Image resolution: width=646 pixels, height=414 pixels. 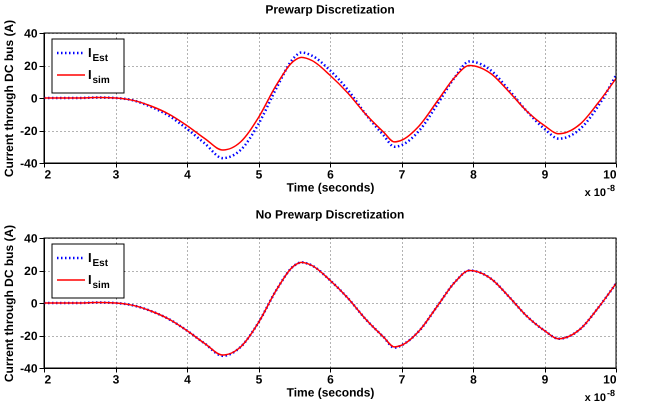 I want to click on chart-title: No Prewarp Discretization, so click(x=330, y=214).